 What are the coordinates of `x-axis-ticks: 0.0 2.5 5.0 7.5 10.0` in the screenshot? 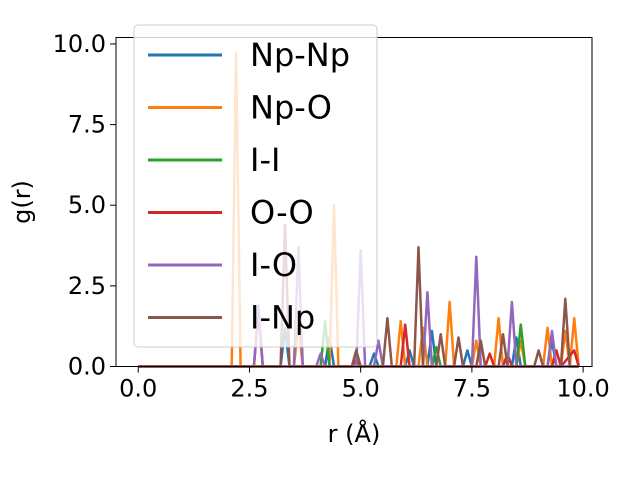 It's located at (364, 384).